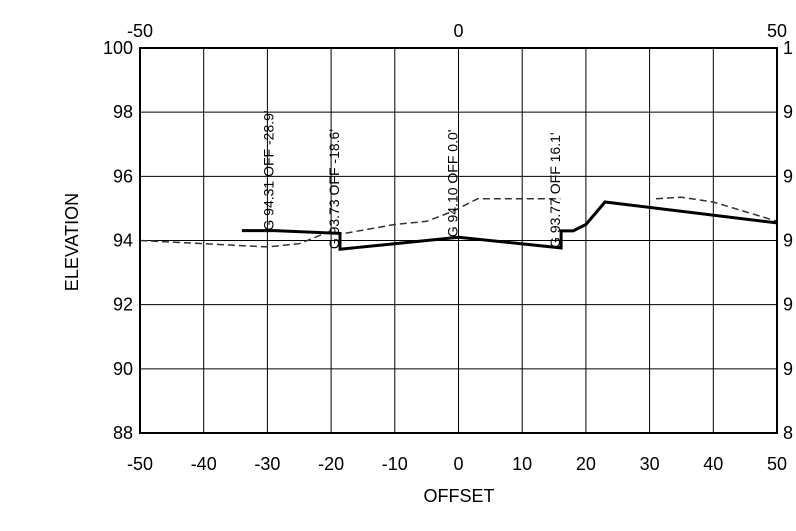 The image size is (796, 531). Describe the element at coordinates (123, 305) in the screenshot. I see `y-tick-label: 92` at that location.